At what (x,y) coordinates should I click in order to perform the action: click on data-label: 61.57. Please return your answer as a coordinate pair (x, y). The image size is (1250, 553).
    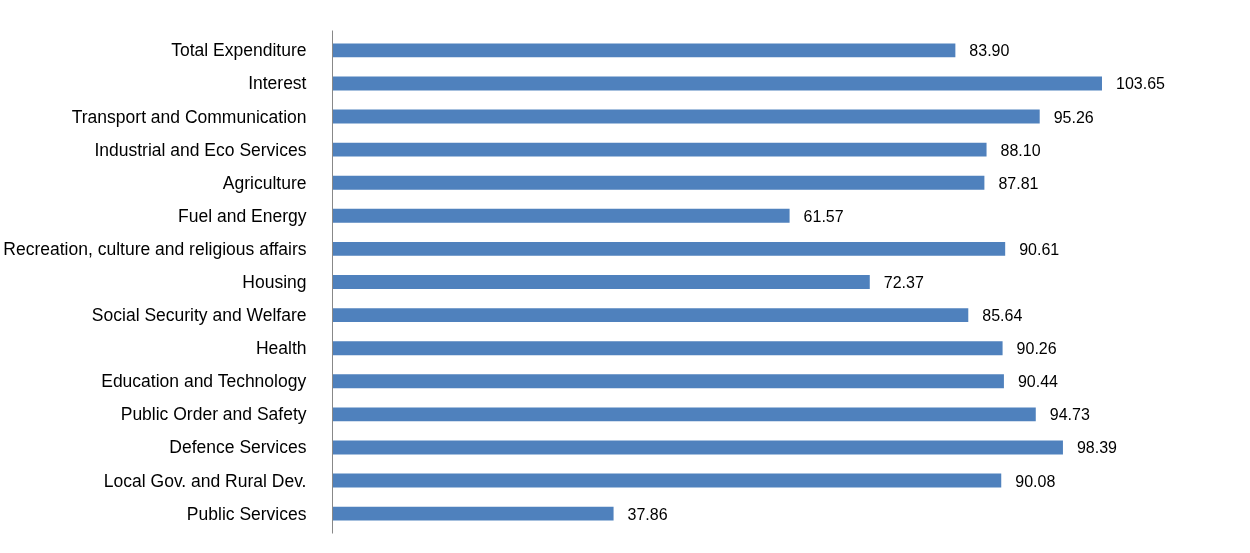
    Looking at the image, I should click on (823, 216).